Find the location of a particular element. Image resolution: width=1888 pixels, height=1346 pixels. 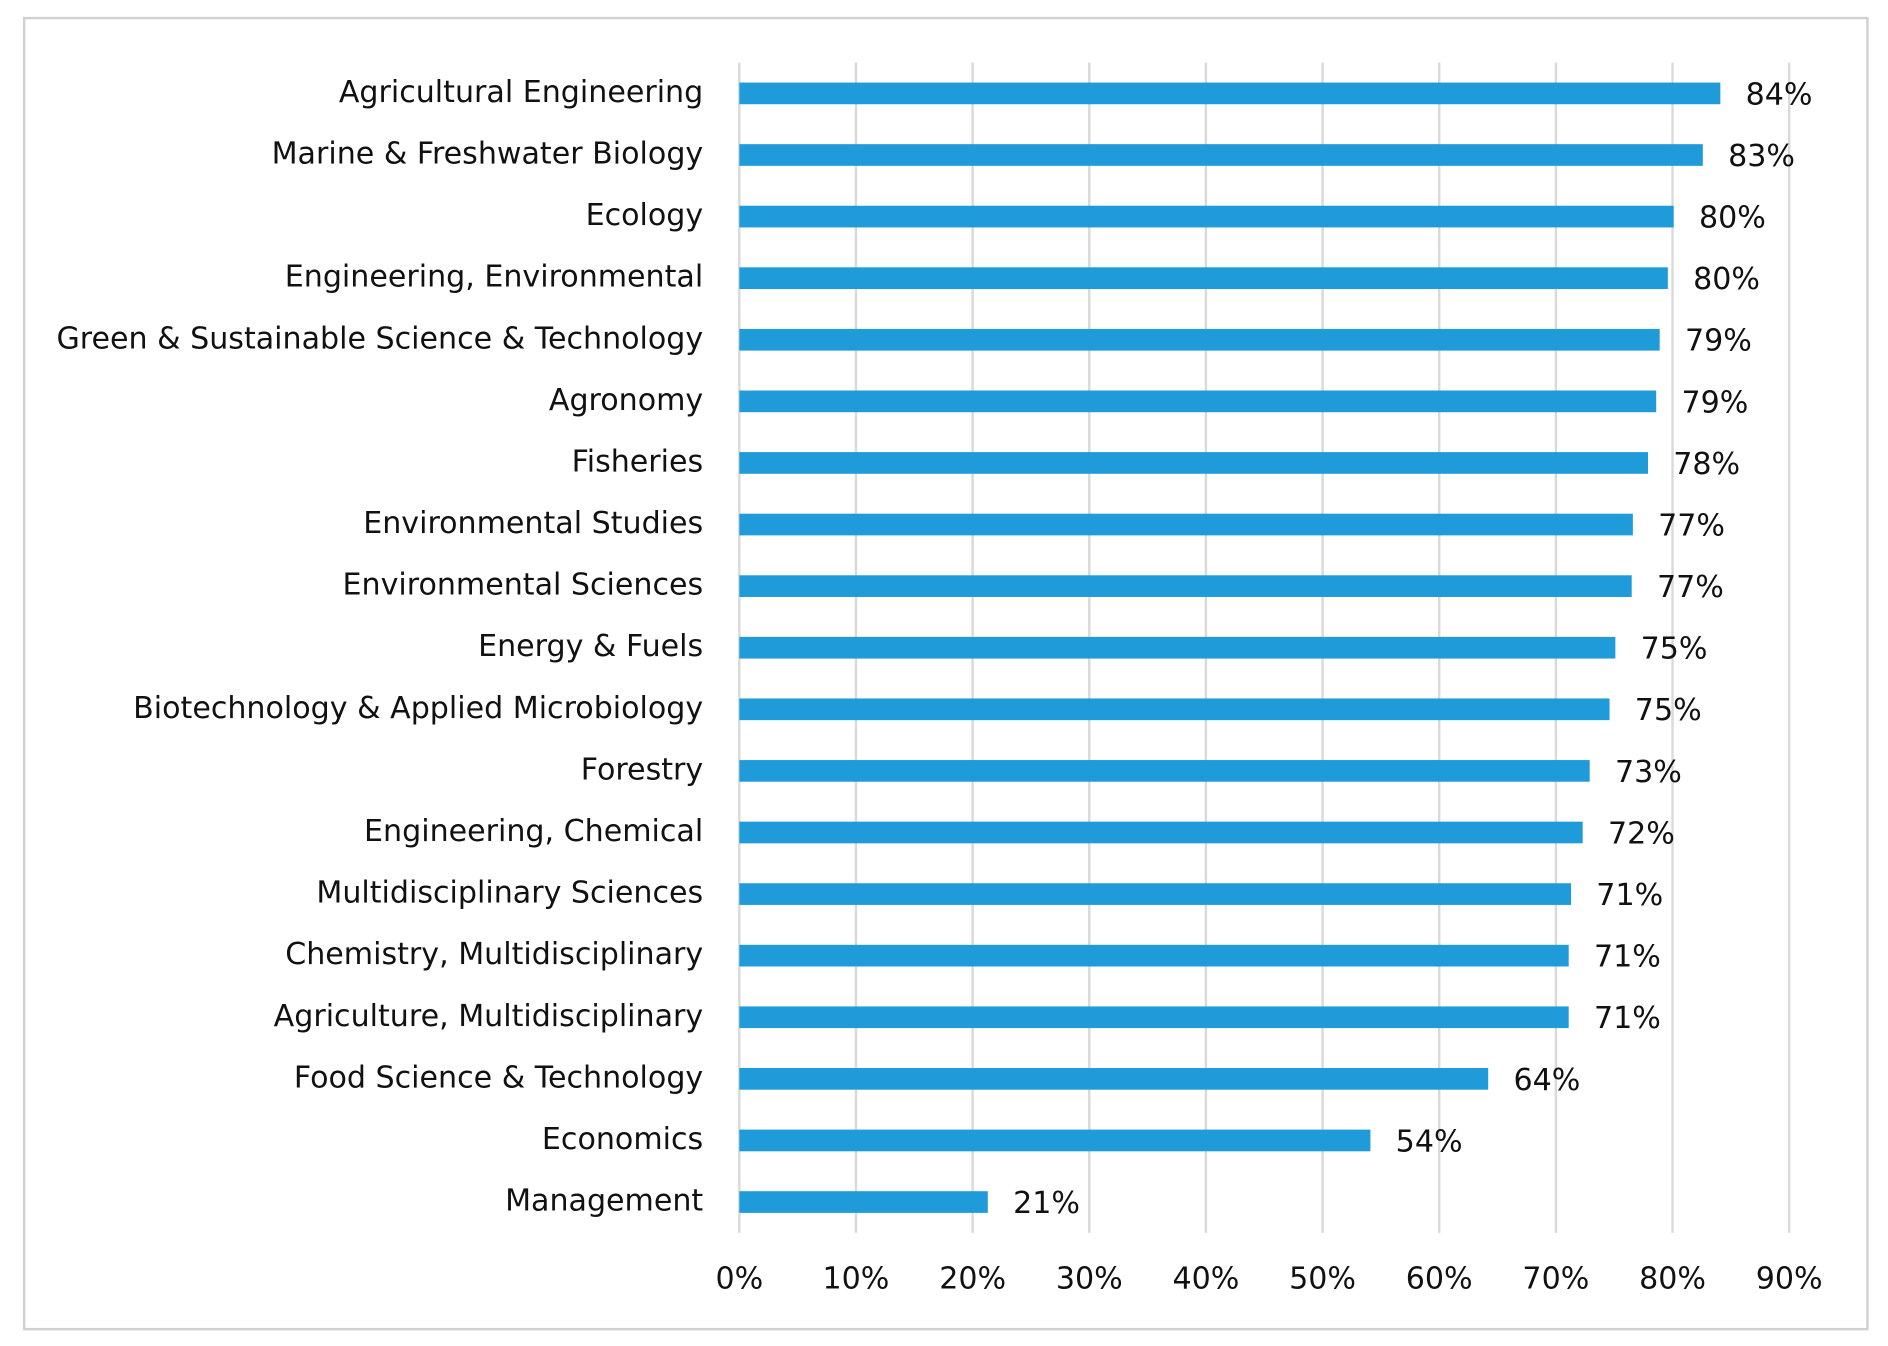

y-tick-label: Marine & Freshwater Biology is located at coordinates (488, 153).